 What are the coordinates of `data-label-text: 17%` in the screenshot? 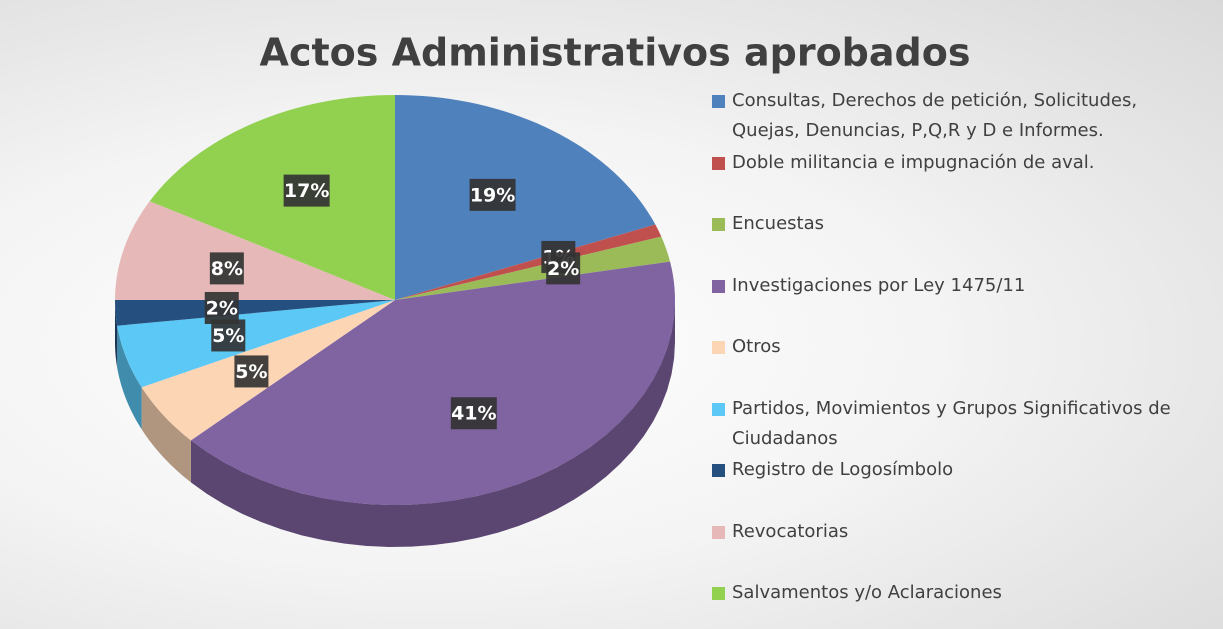 It's located at (306, 191).